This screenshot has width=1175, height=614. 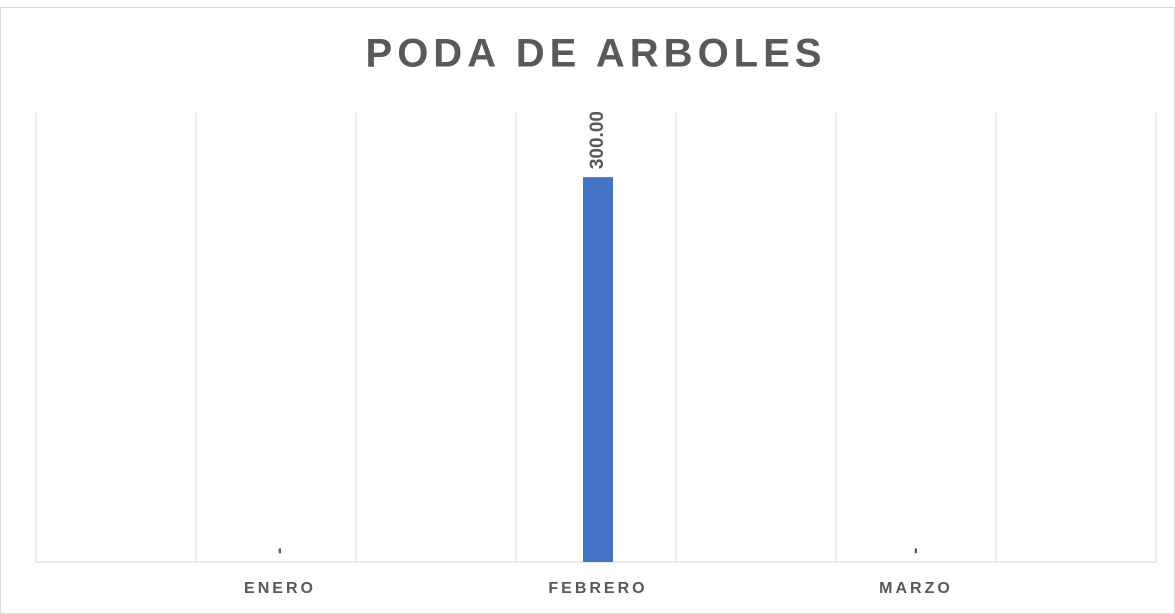 I want to click on data-label: 300.00, so click(x=597, y=140).